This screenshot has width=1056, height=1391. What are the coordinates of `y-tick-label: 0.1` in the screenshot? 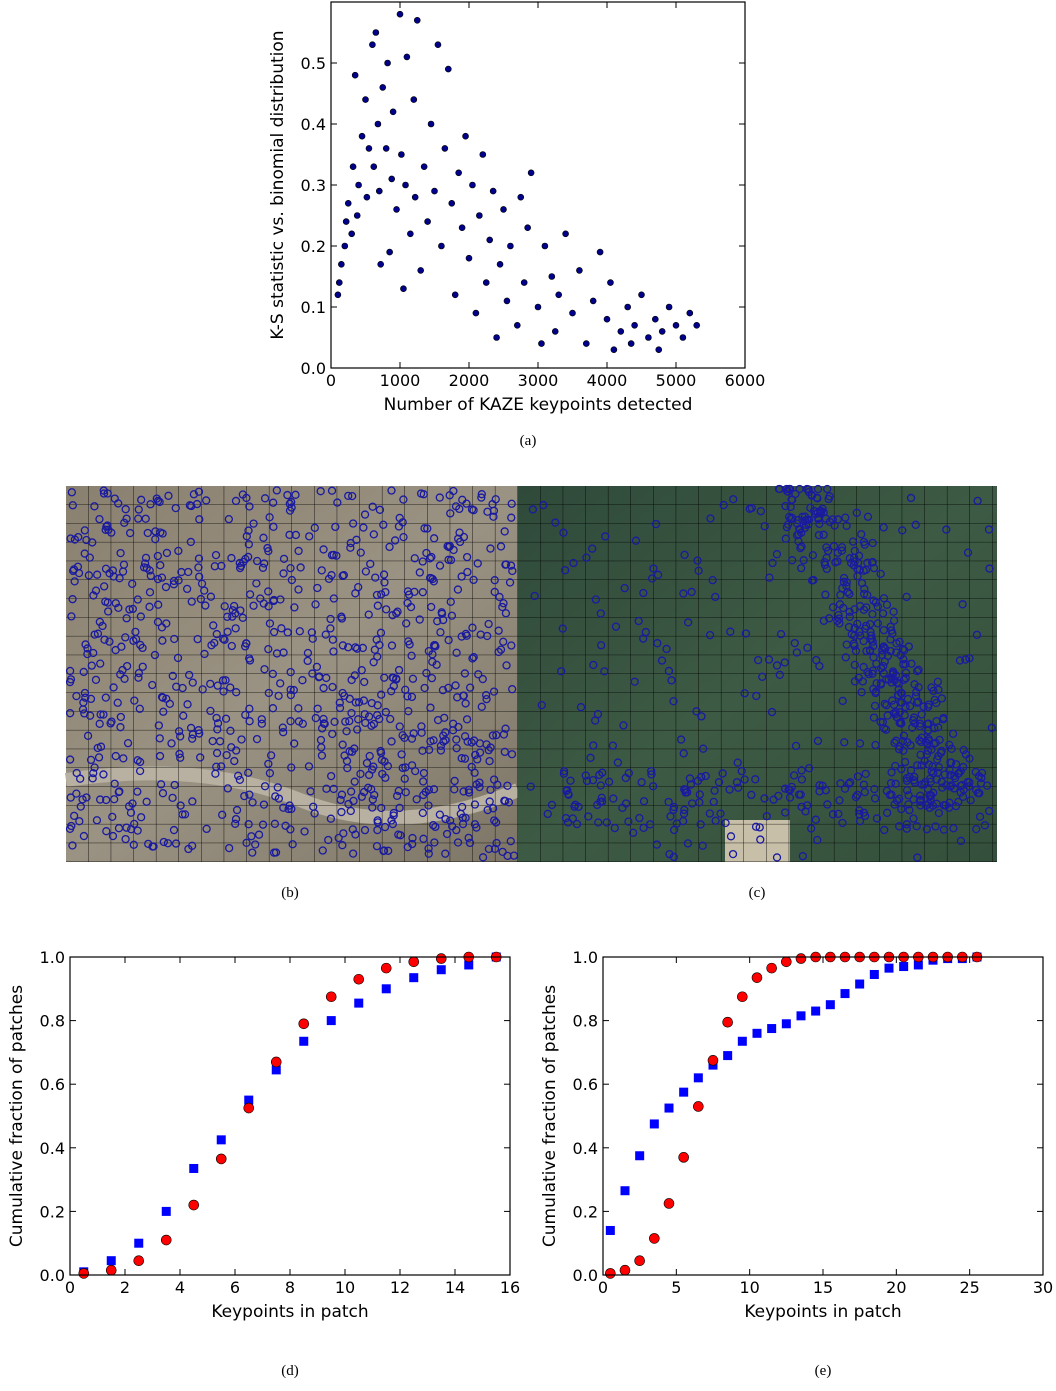 It's located at (313, 307).